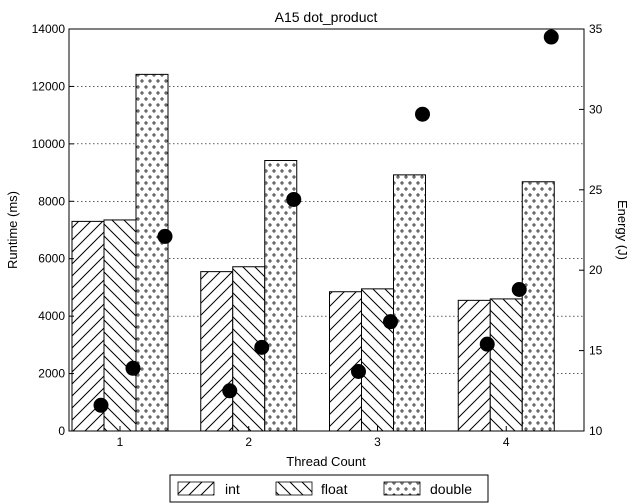  Describe the element at coordinates (326, 17) in the screenshot. I see `chart-title: A15 dot_product` at that location.